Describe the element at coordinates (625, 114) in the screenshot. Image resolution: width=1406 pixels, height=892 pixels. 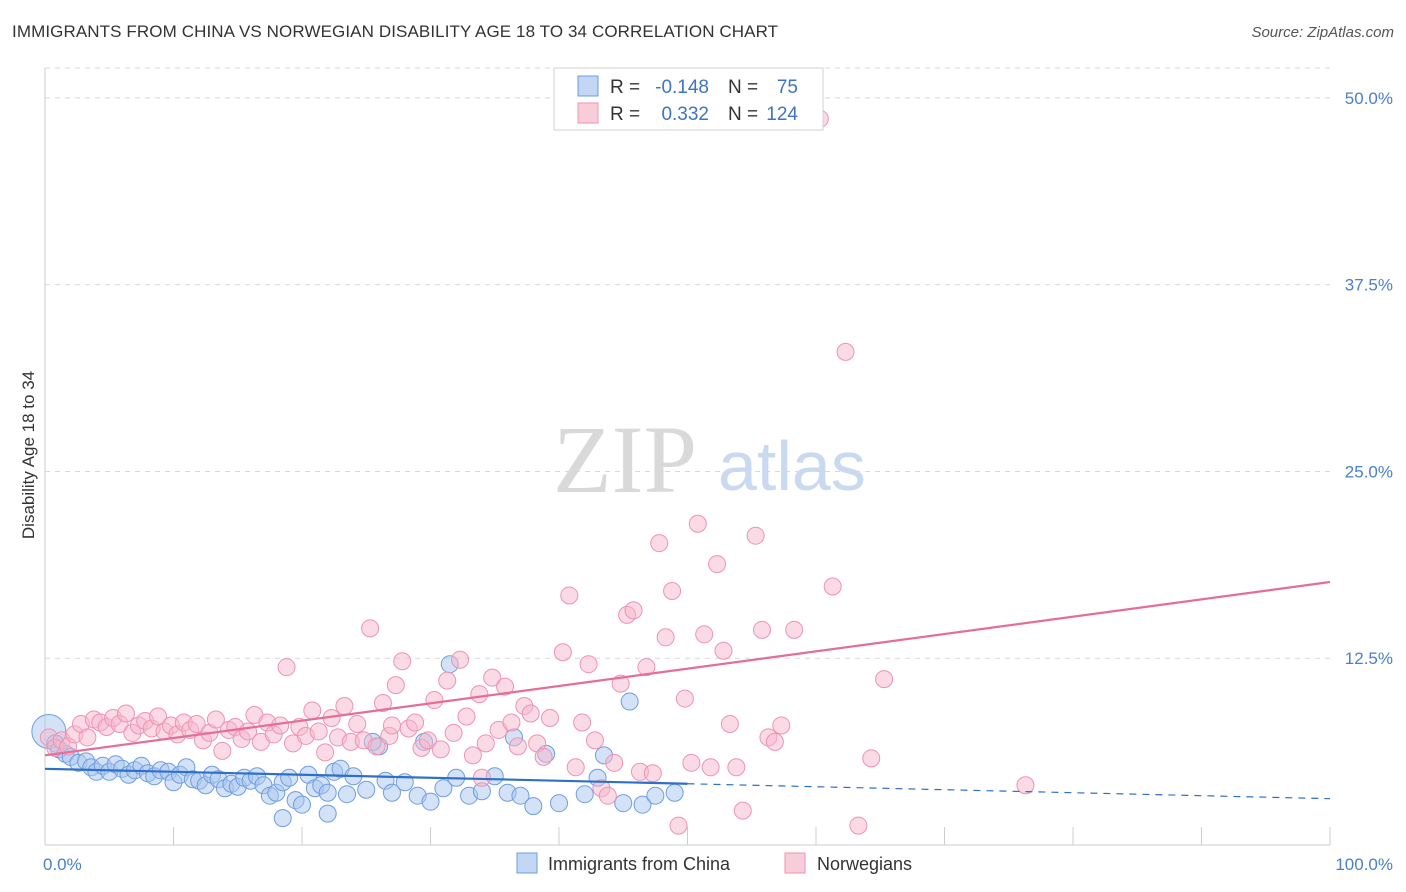
I see `legend-r-label-pink: R =` at that location.